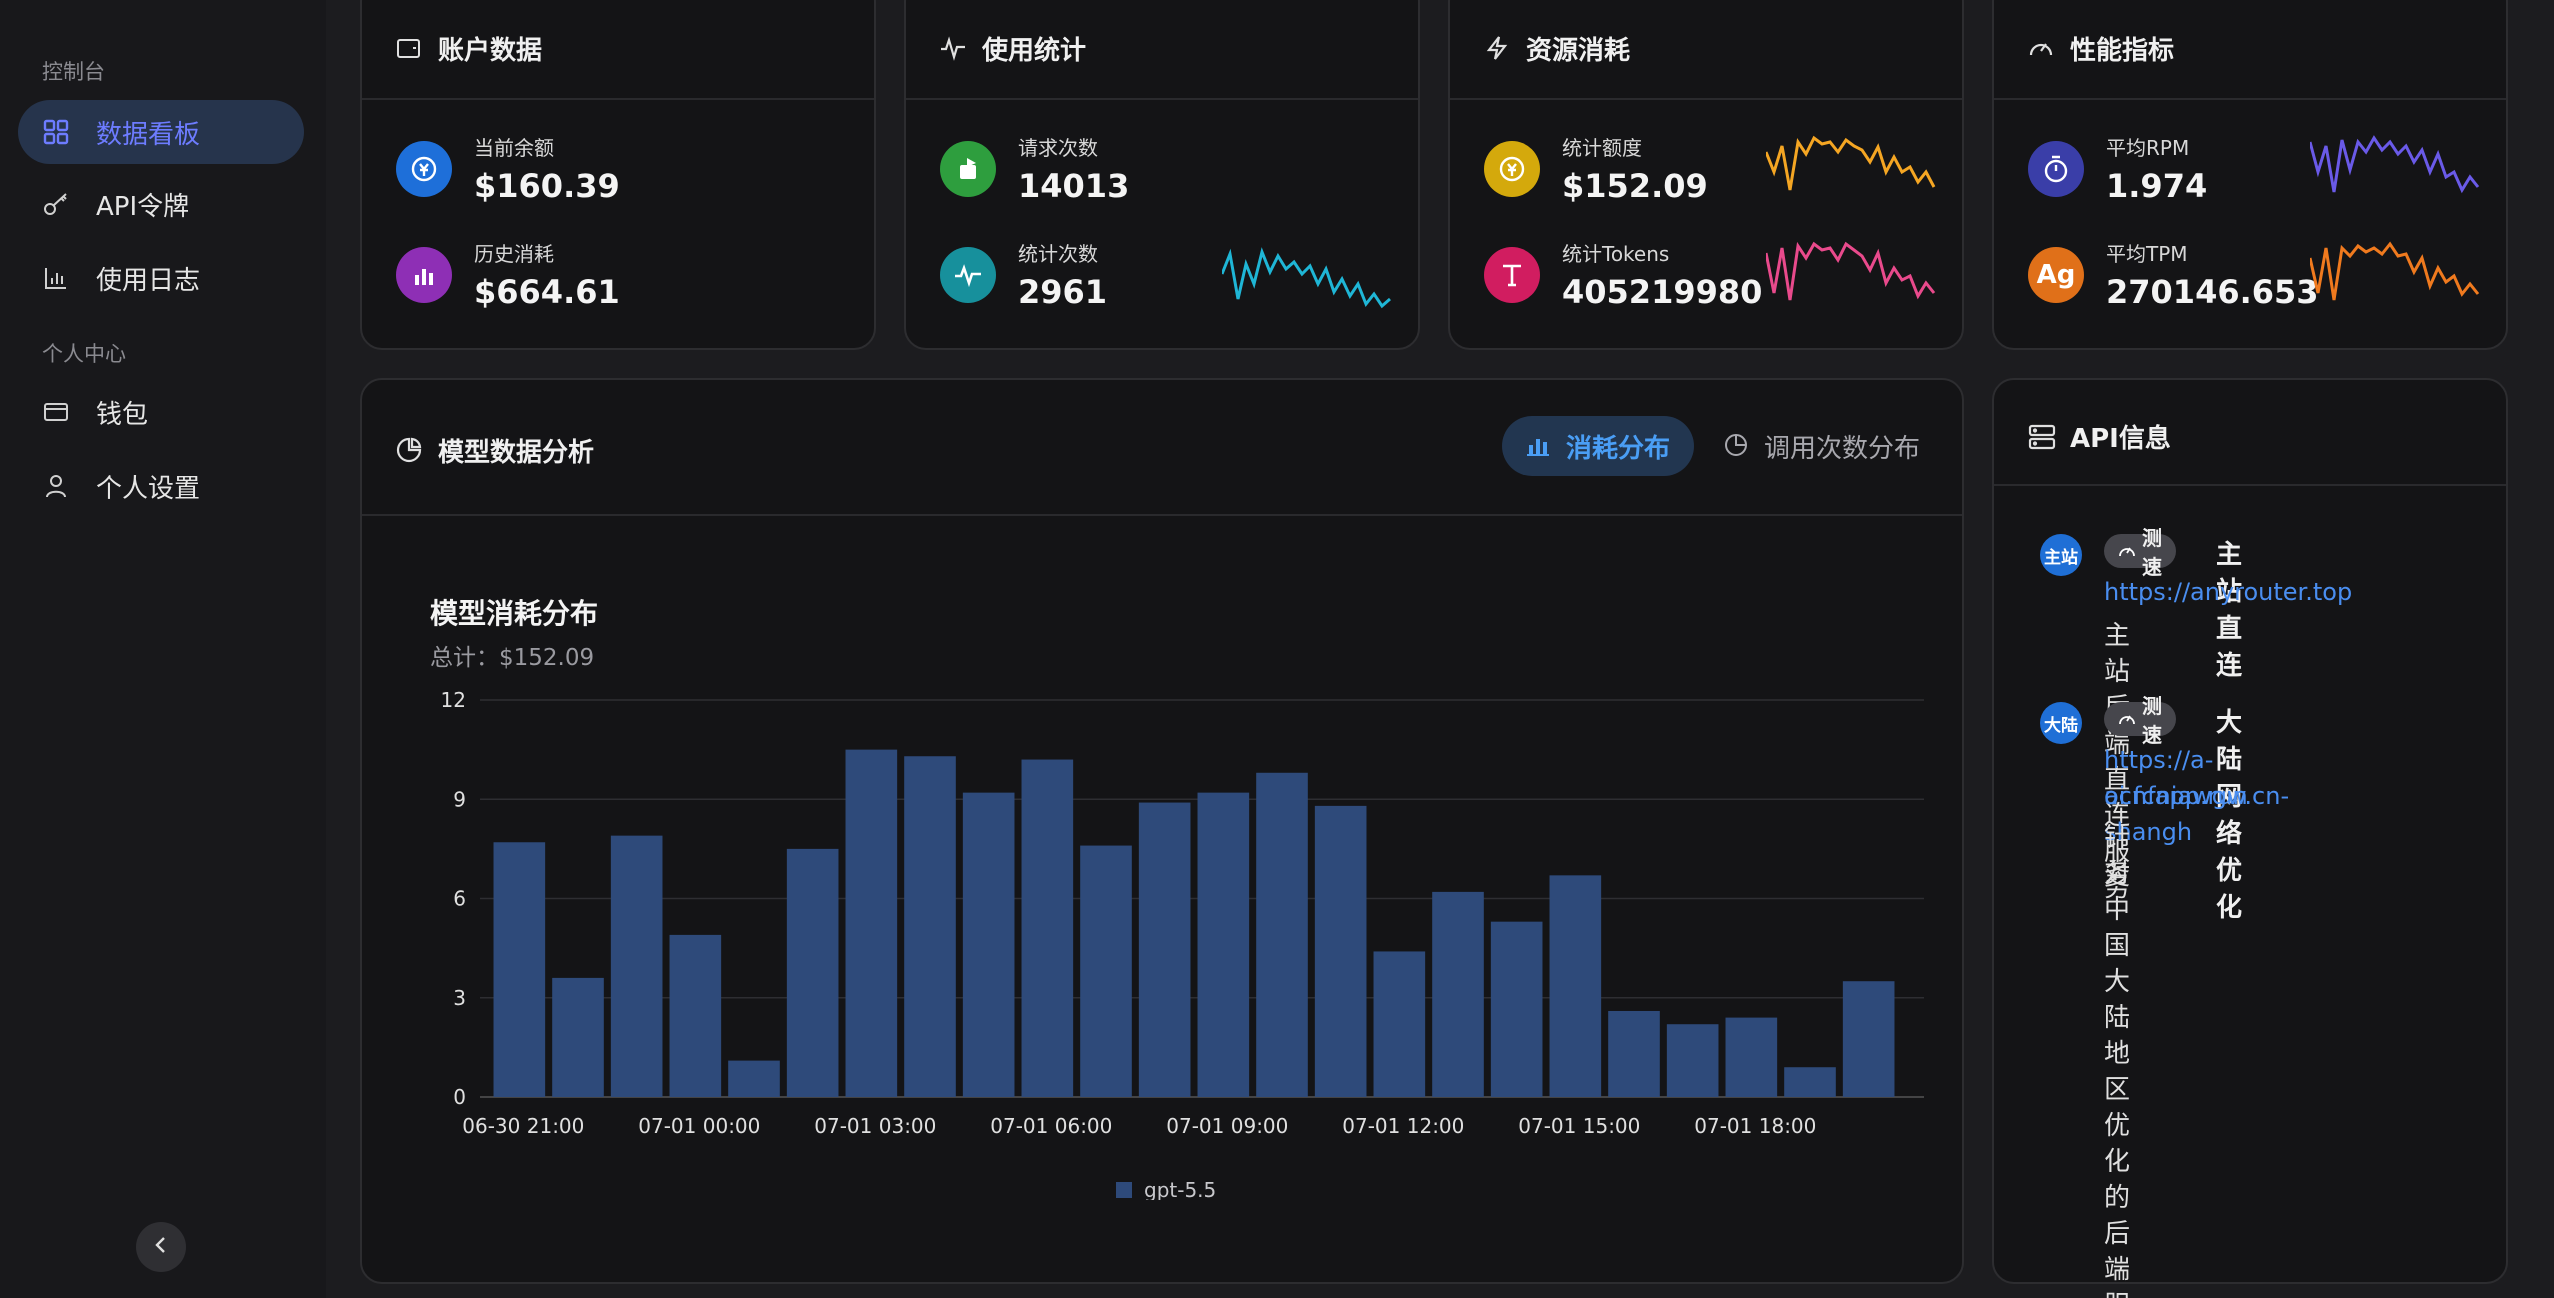 This screenshot has height=1298, width=2554. Describe the element at coordinates (161, 412) in the screenshot. I see `sidebar-item-wallet: 钱包` at that location.